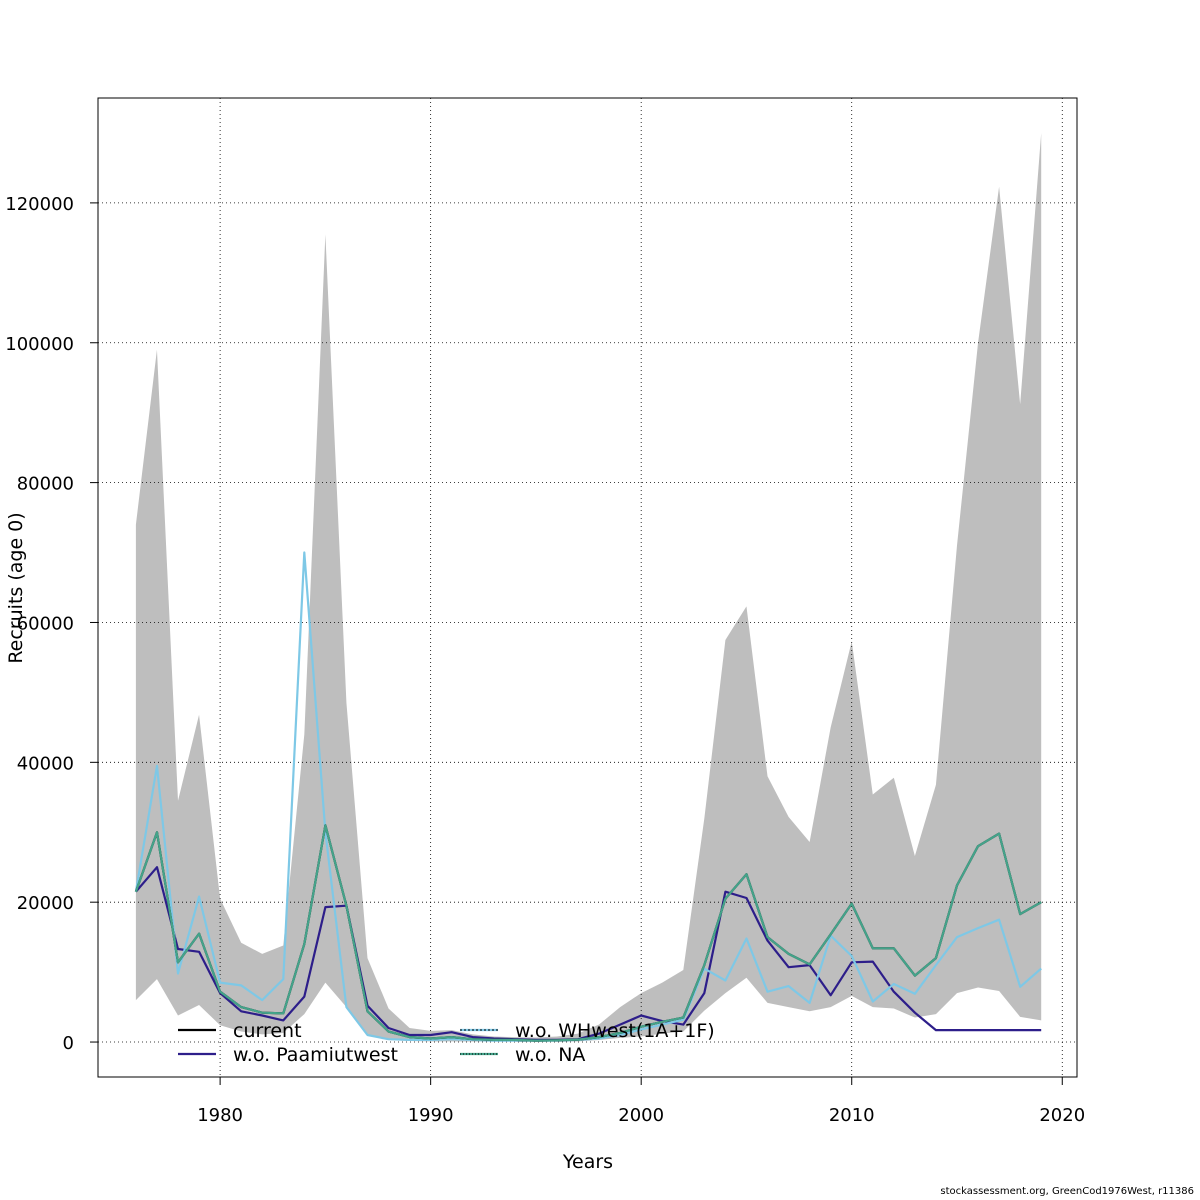  I want to click on x-tick-label: 1990, so click(431, 1115).